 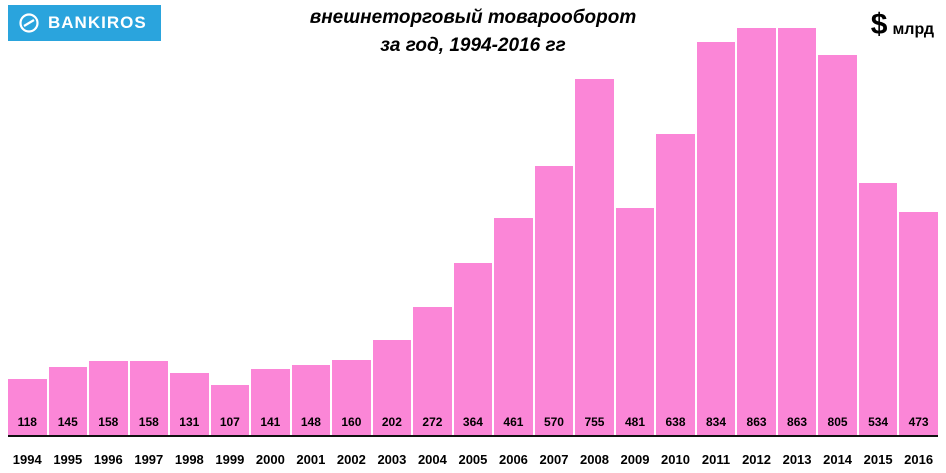 What do you see at coordinates (513, 422) in the screenshot?
I see `bar-value-label: 461` at bounding box center [513, 422].